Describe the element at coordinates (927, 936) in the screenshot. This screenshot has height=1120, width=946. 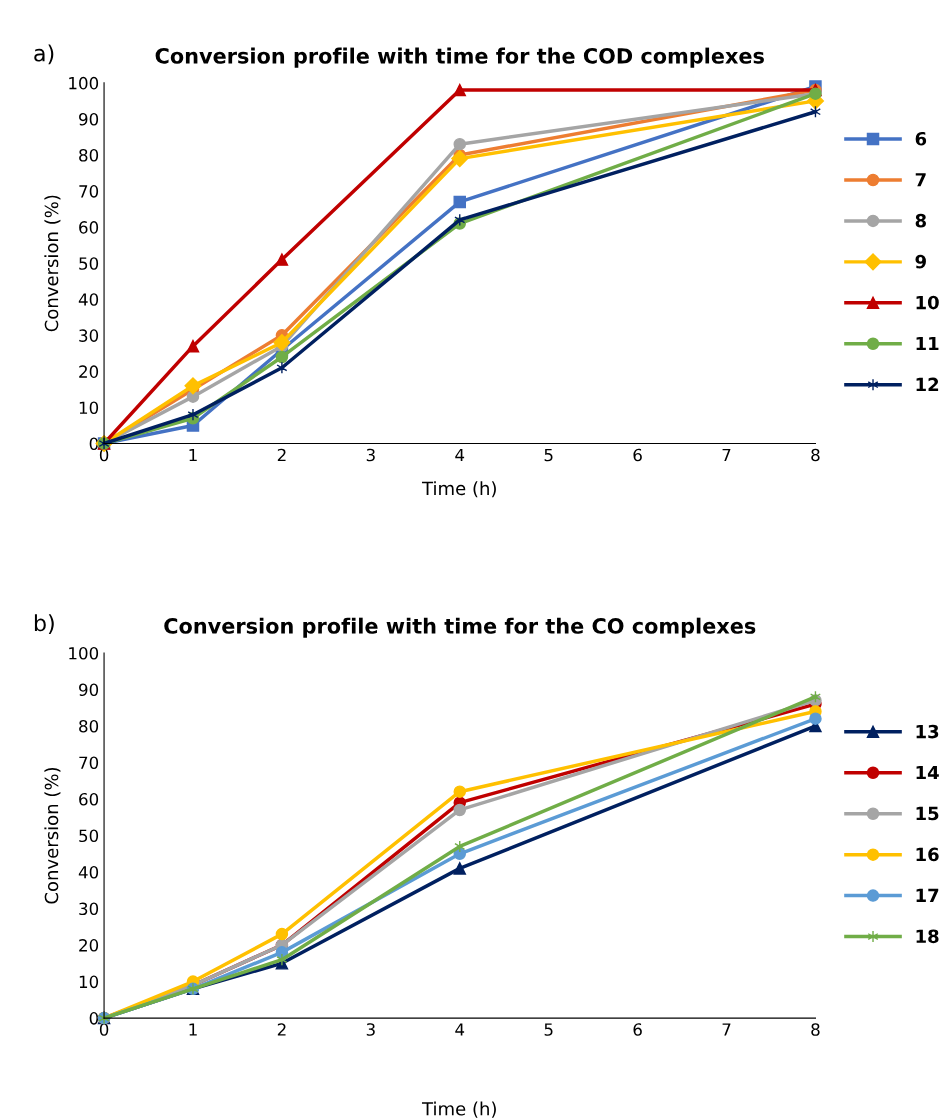
I see `legend-label: 18` at that location.